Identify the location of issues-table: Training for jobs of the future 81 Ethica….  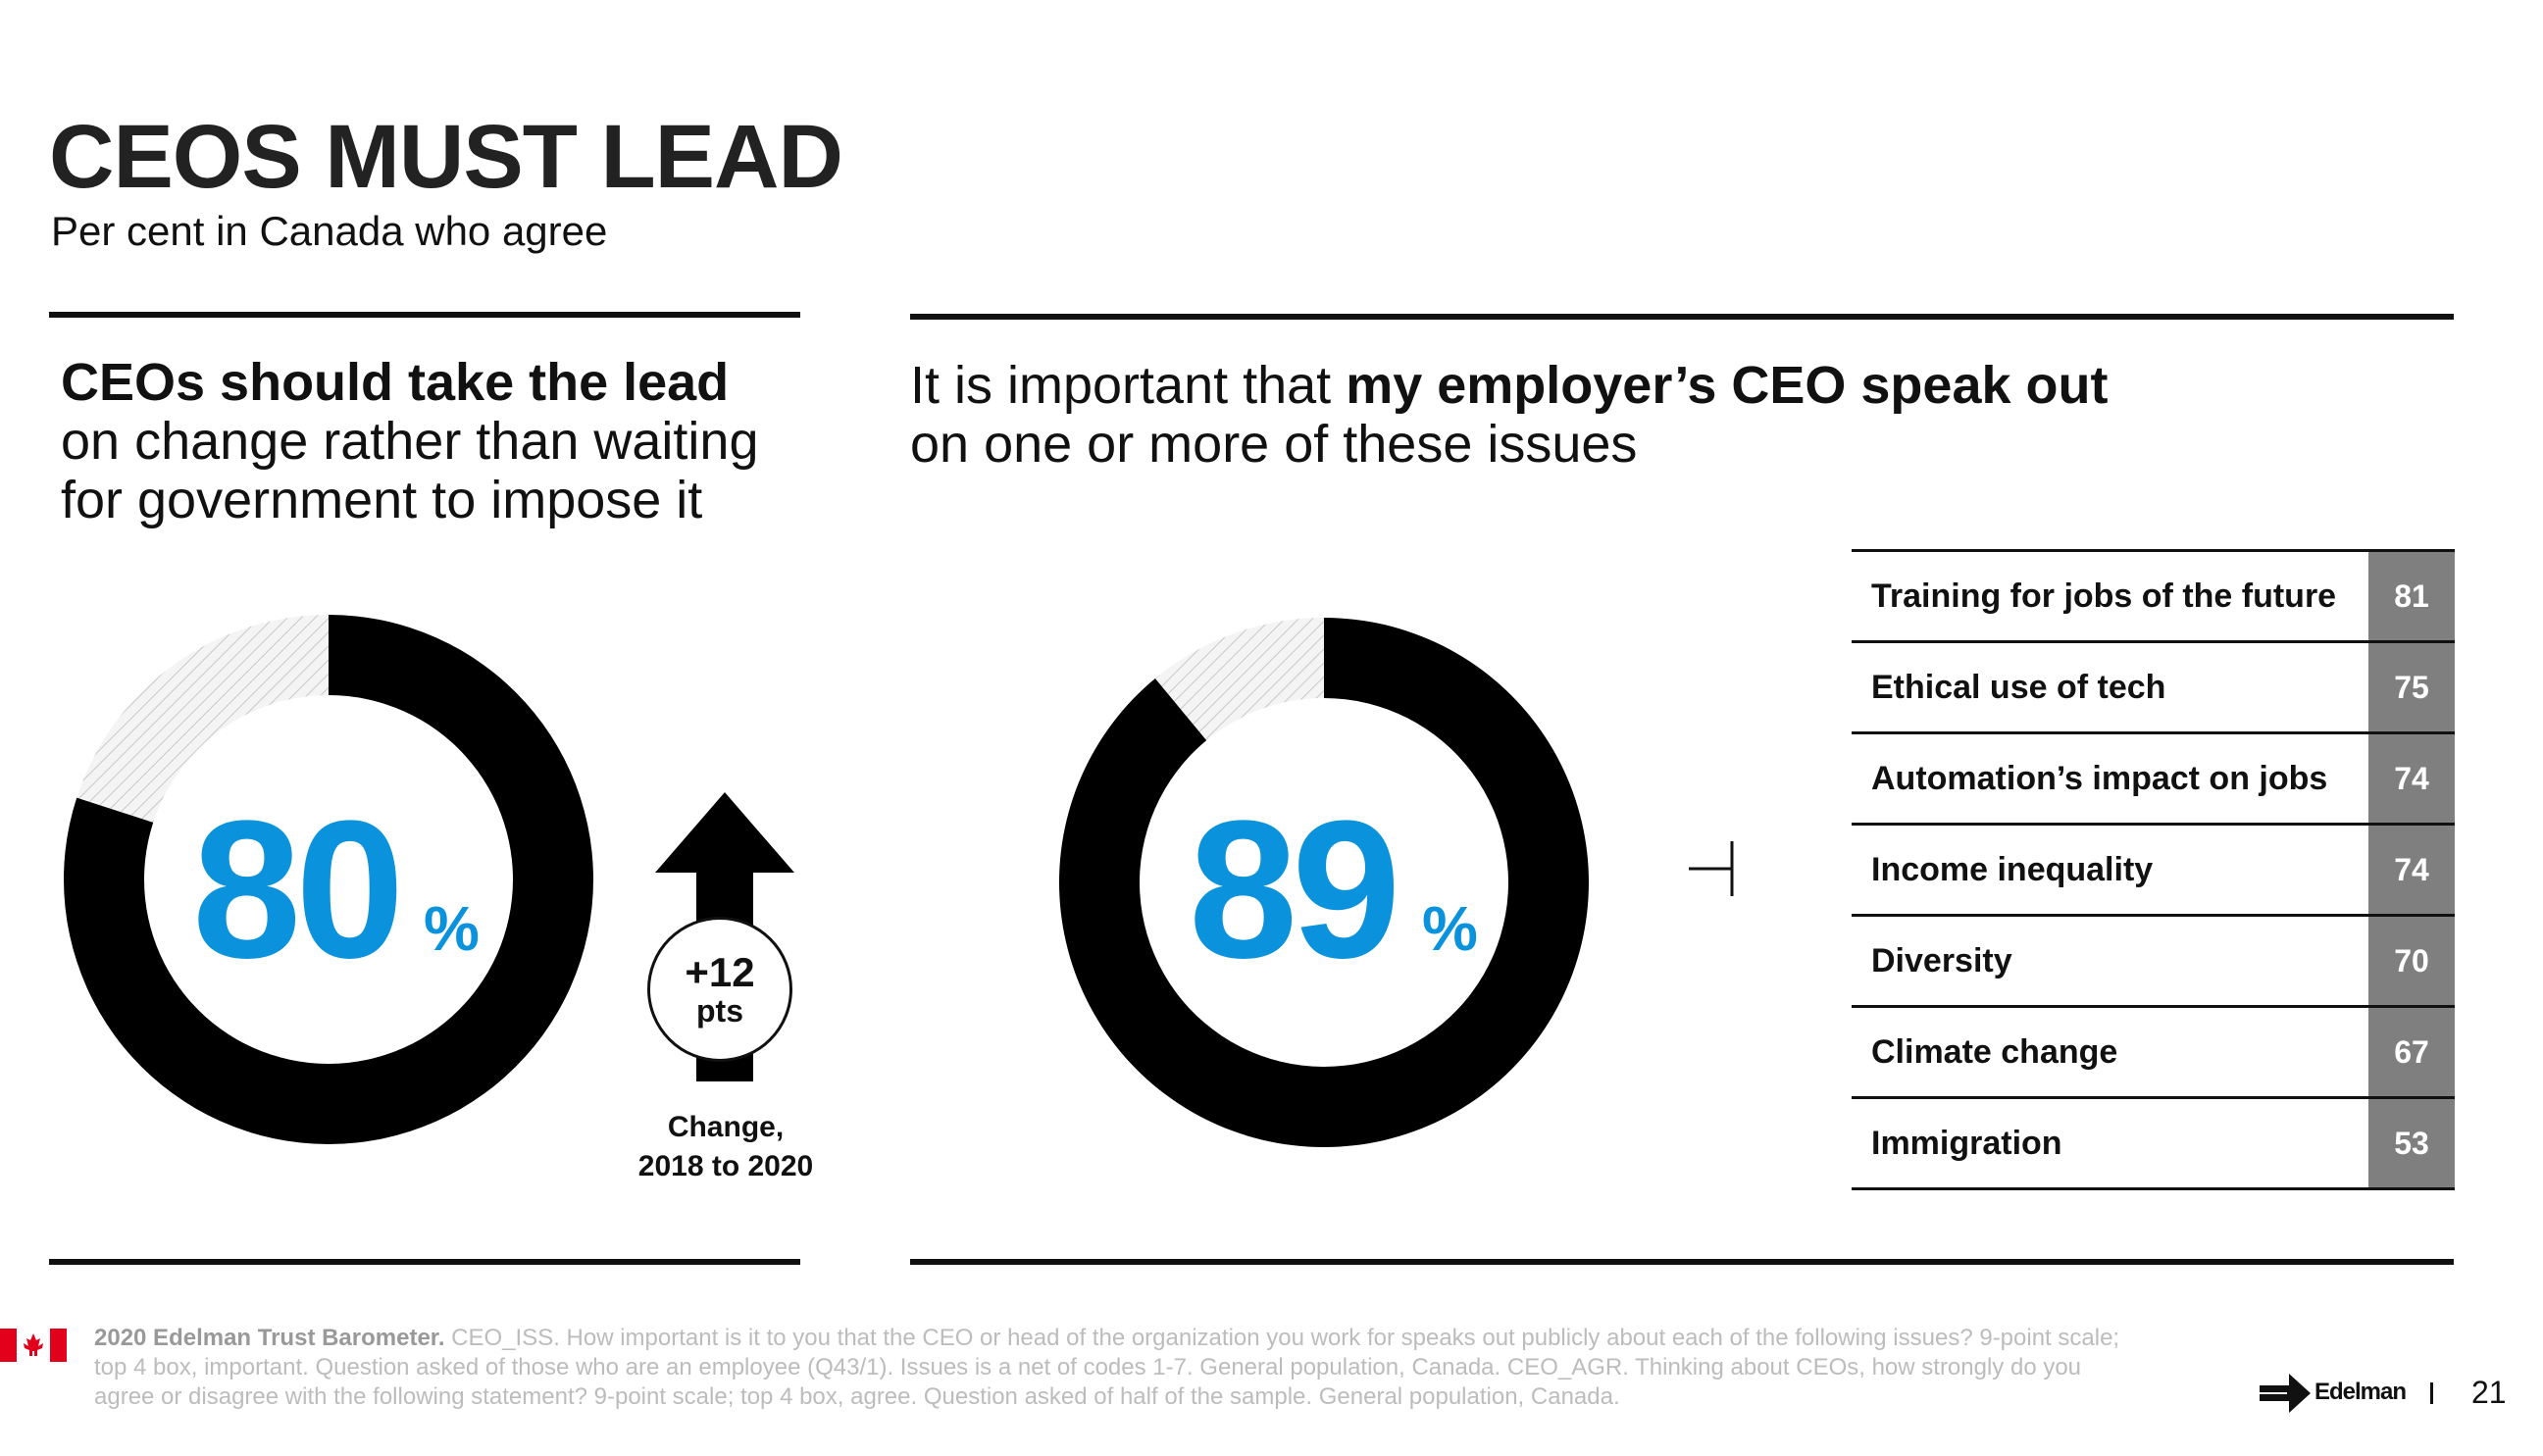
(2153, 869).